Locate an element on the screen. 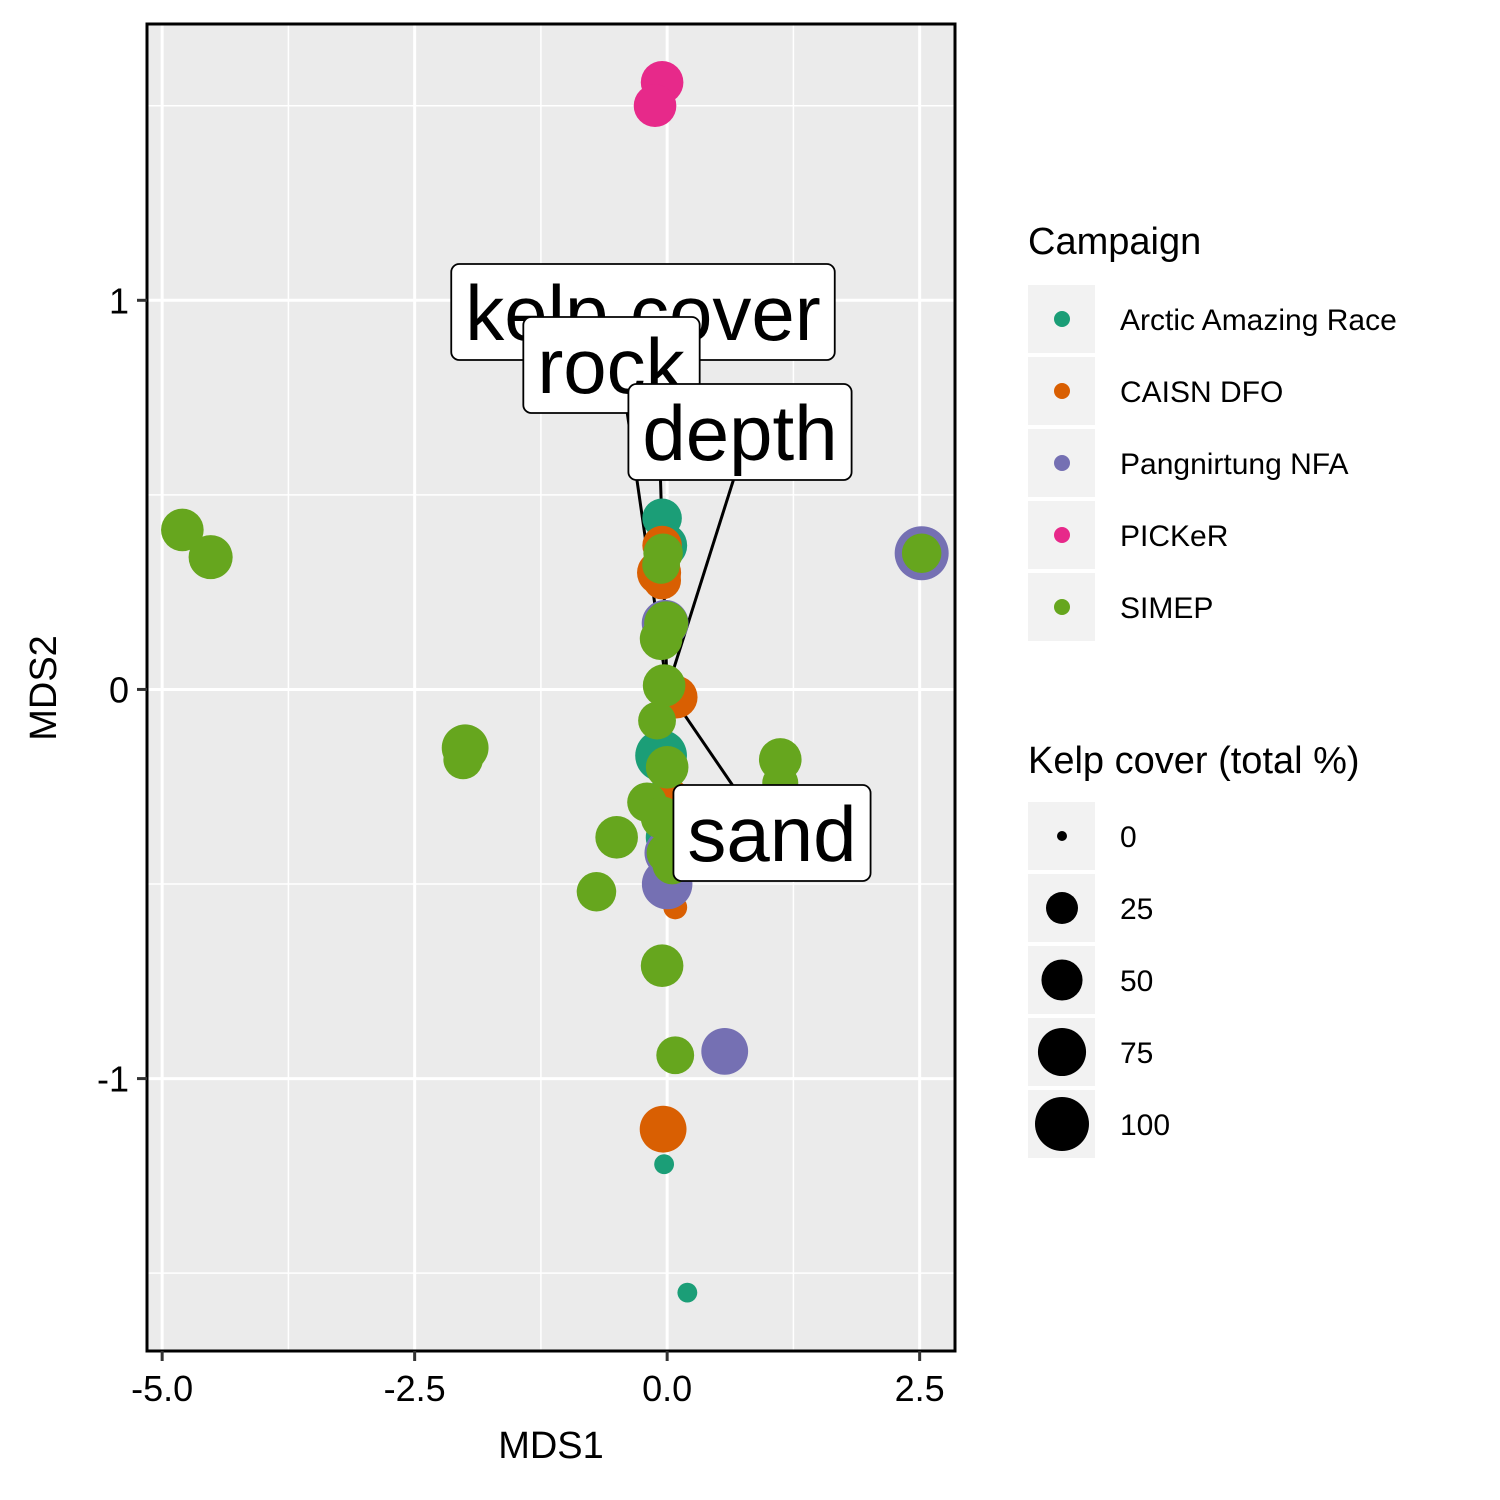 This screenshot has height=1500, width=1500. y-axis: -1 0 1 is located at coordinates (122, 690).